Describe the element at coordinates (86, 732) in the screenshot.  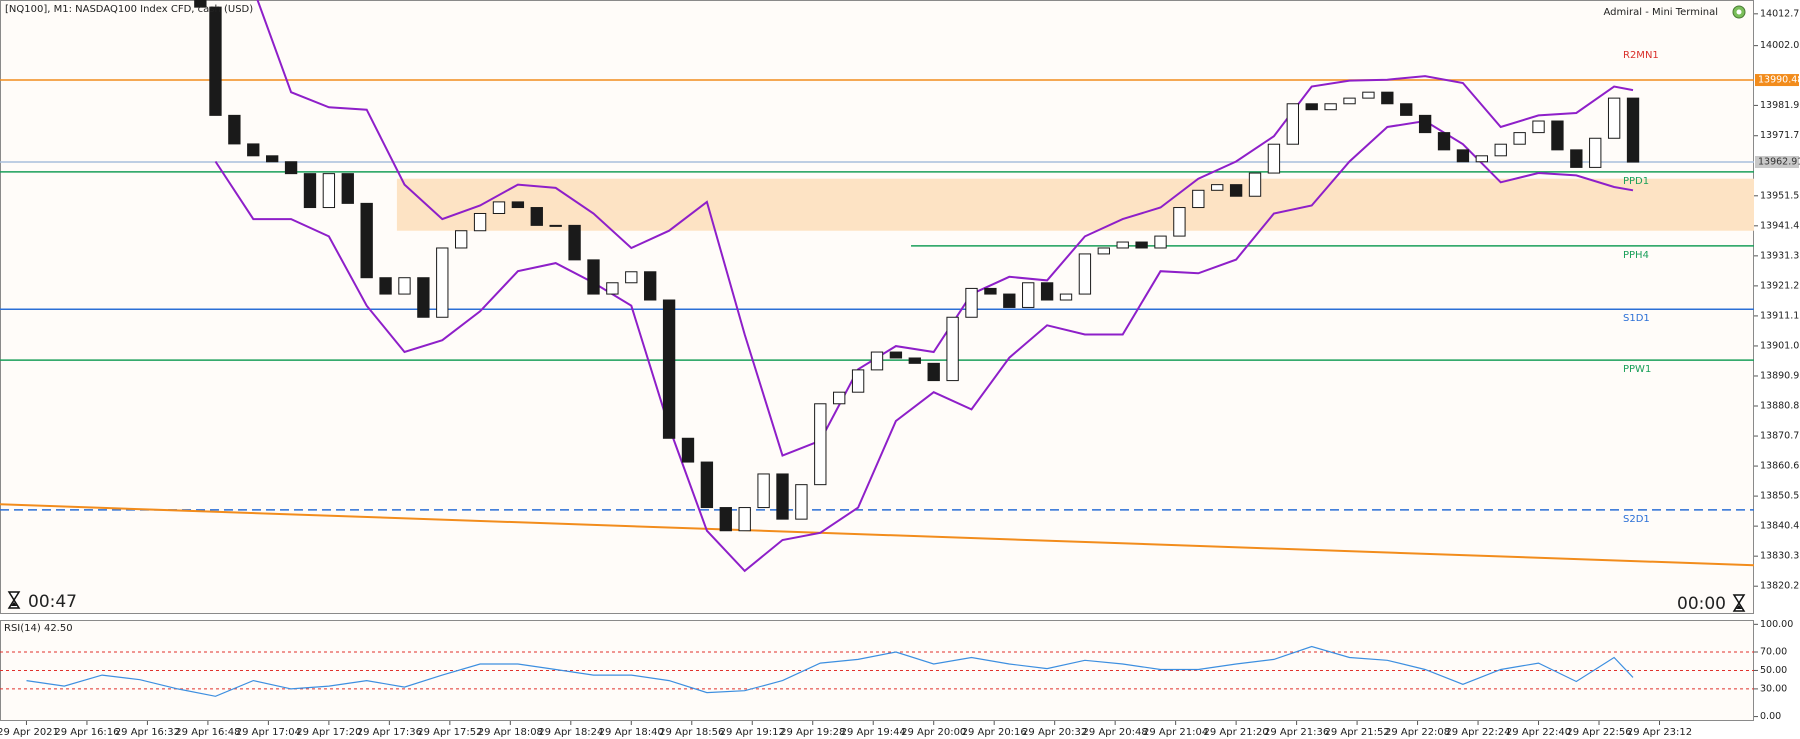
I see `x-tick-label: 29 Apr 16:16` at that location.